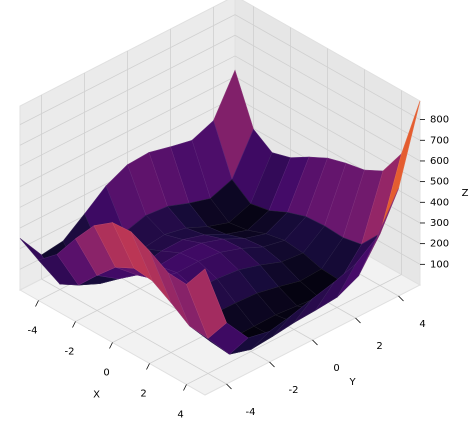 The image size is (471, 439). Describe the element at coordinates (439, 161) in the screenshot. I see `z-tick-label: 600` at that location.